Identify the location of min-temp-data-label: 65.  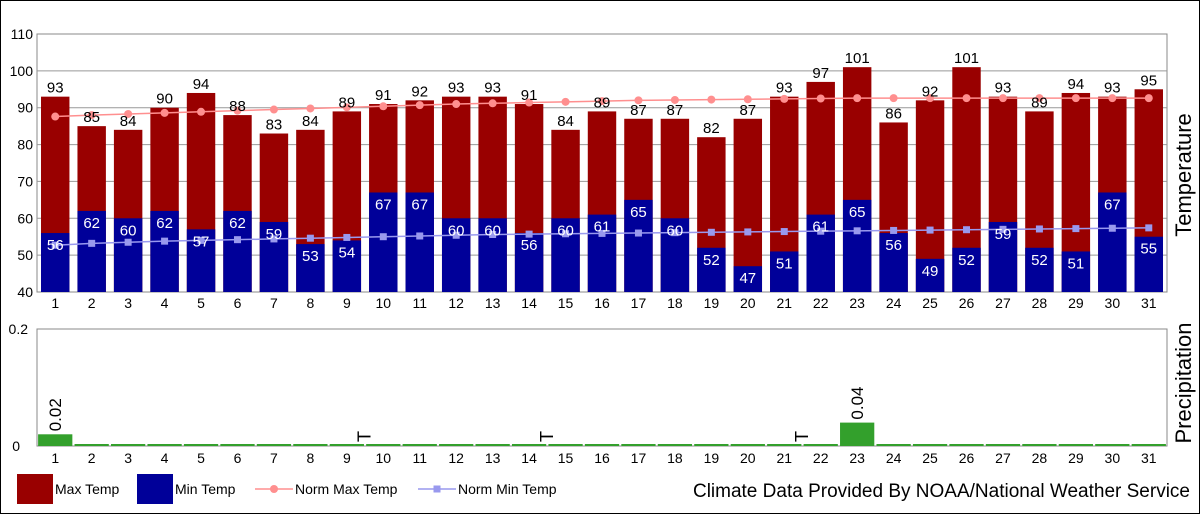
(857, 212).